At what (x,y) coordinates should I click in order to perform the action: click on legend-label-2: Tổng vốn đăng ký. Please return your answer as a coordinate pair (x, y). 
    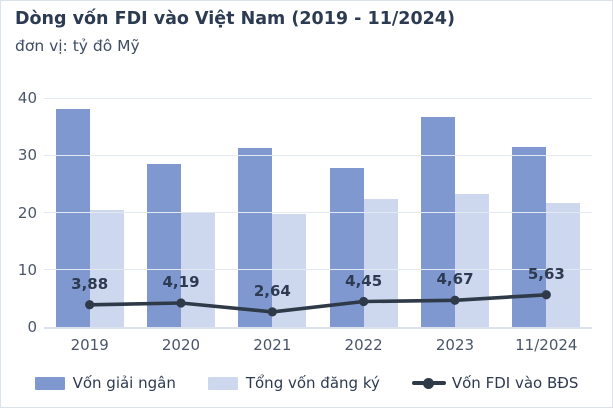
    Looking at the image, I should click on (312, 383).